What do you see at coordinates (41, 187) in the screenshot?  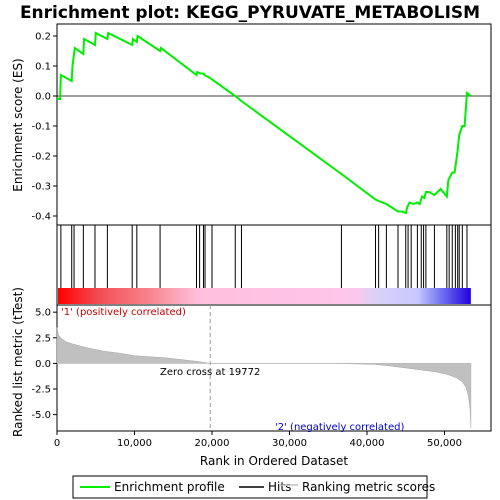 I see `es-y-tick-label: -0.3` at bounding box center [41, 187].